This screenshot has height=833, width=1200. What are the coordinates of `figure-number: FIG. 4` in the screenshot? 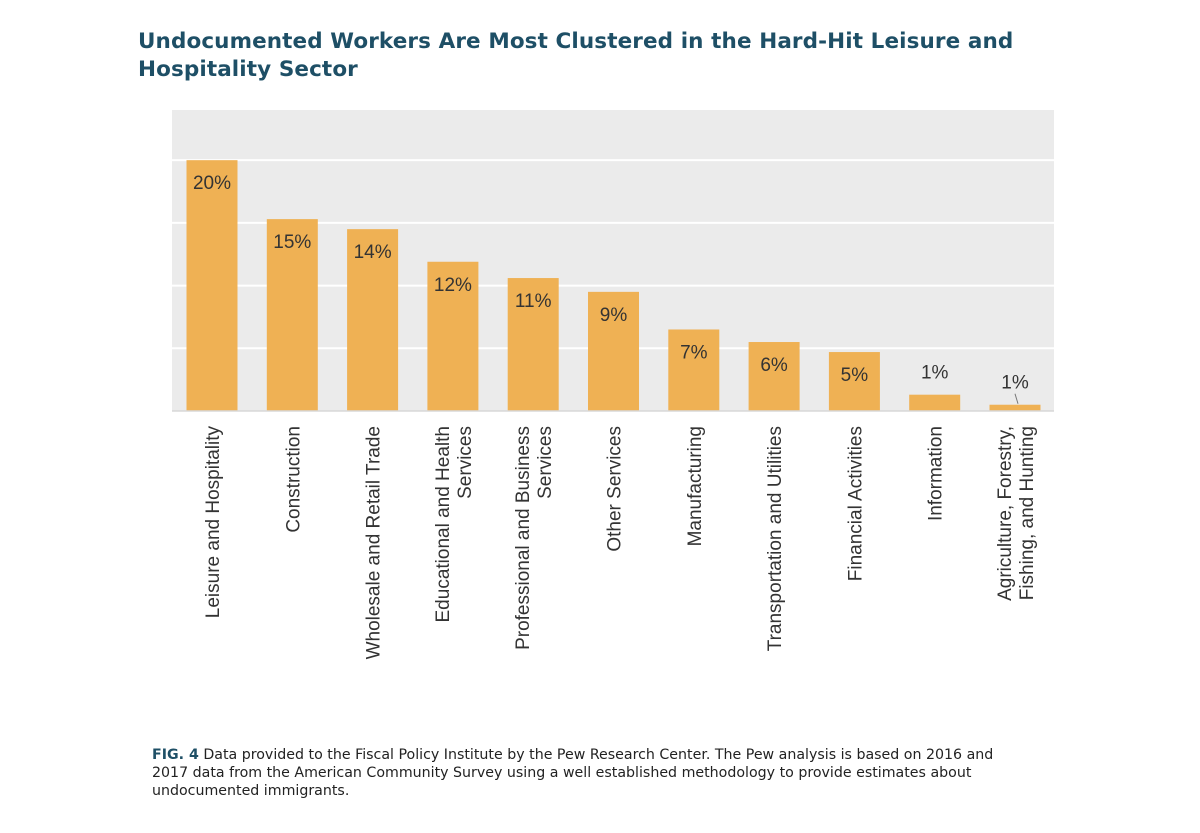 It's located at (175, 755).